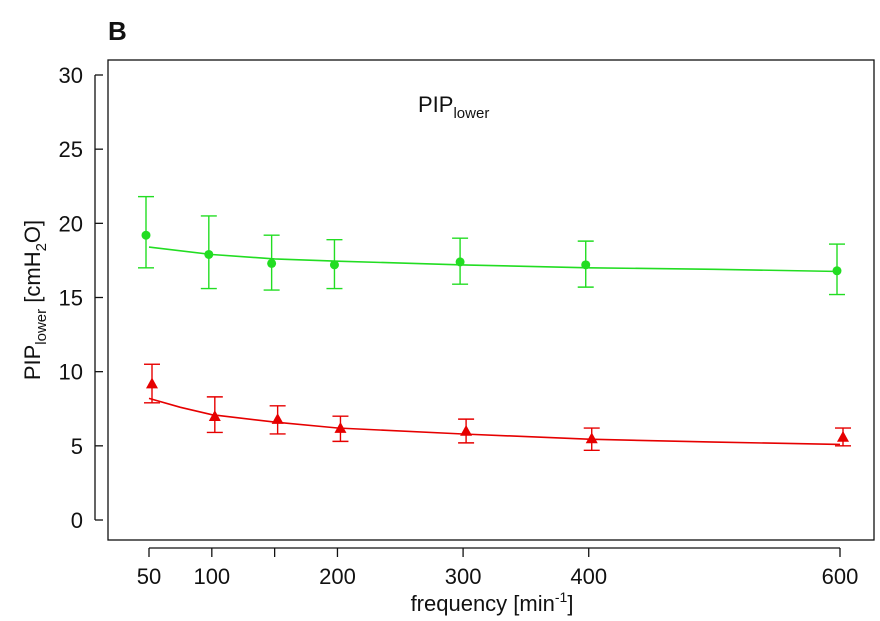 Image resolution: width=880 pixels, height=621 pixels. I want to click on series-red, so click(497, 407).